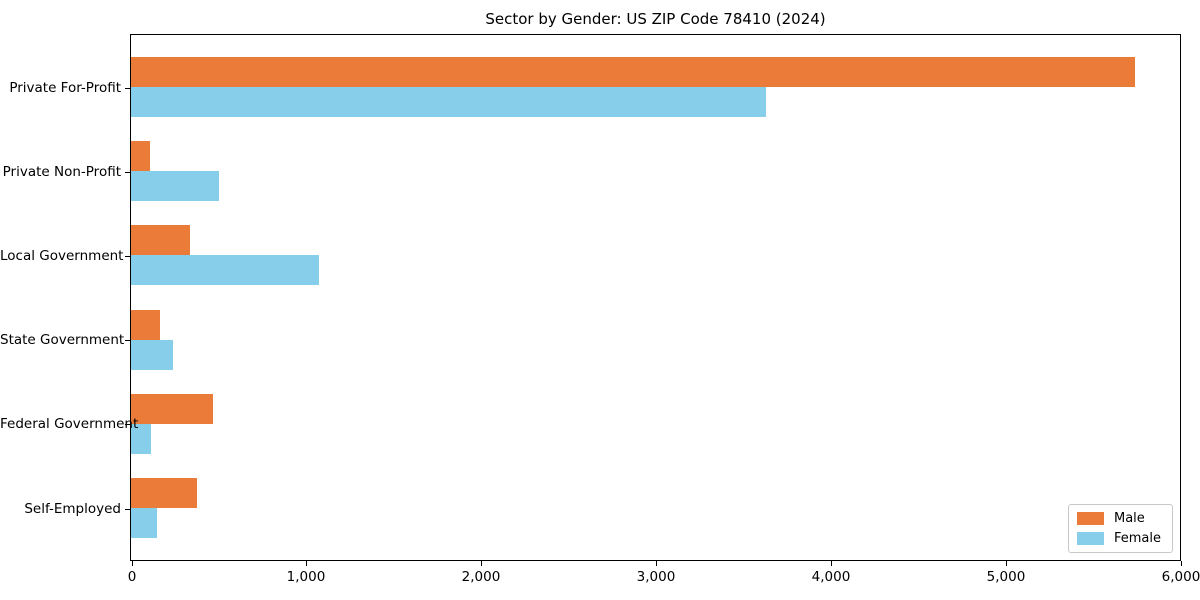 The width and height of the screenshot is (1200, 600). I want to click on x-tick-label-2000: 2,000, so click(481, 577).